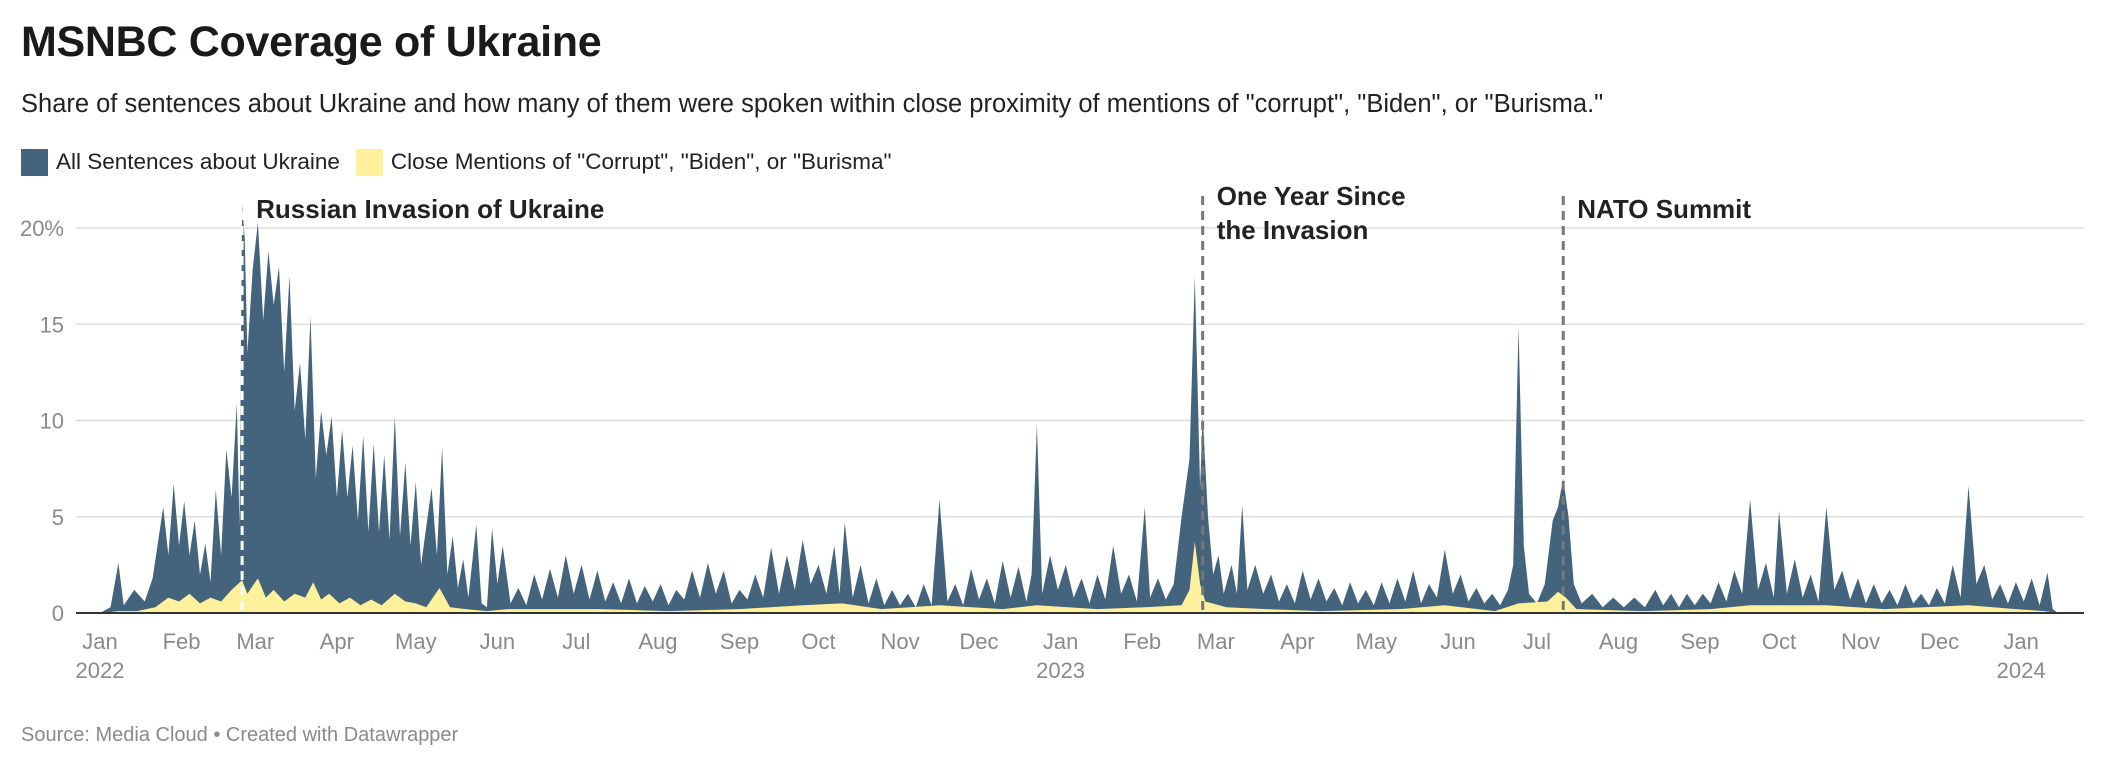  Describe the element at coordinates (58, 517) in the screenshot. I see `y-tick-label-5: 5` at that location.